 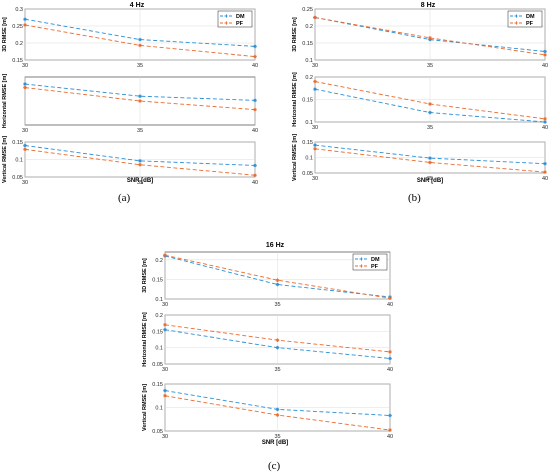 What do you see at coordinates (19, 10) in the screenshot?
I see `y-tick-label: 0.3` at bounding box center [19, 10].